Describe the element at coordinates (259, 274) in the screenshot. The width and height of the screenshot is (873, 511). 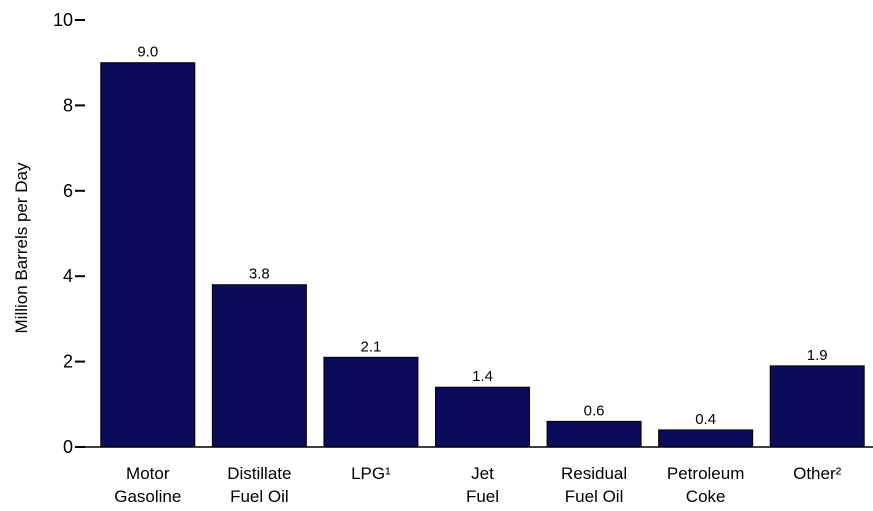
I see `bar-value-label: 3.8` at that location.